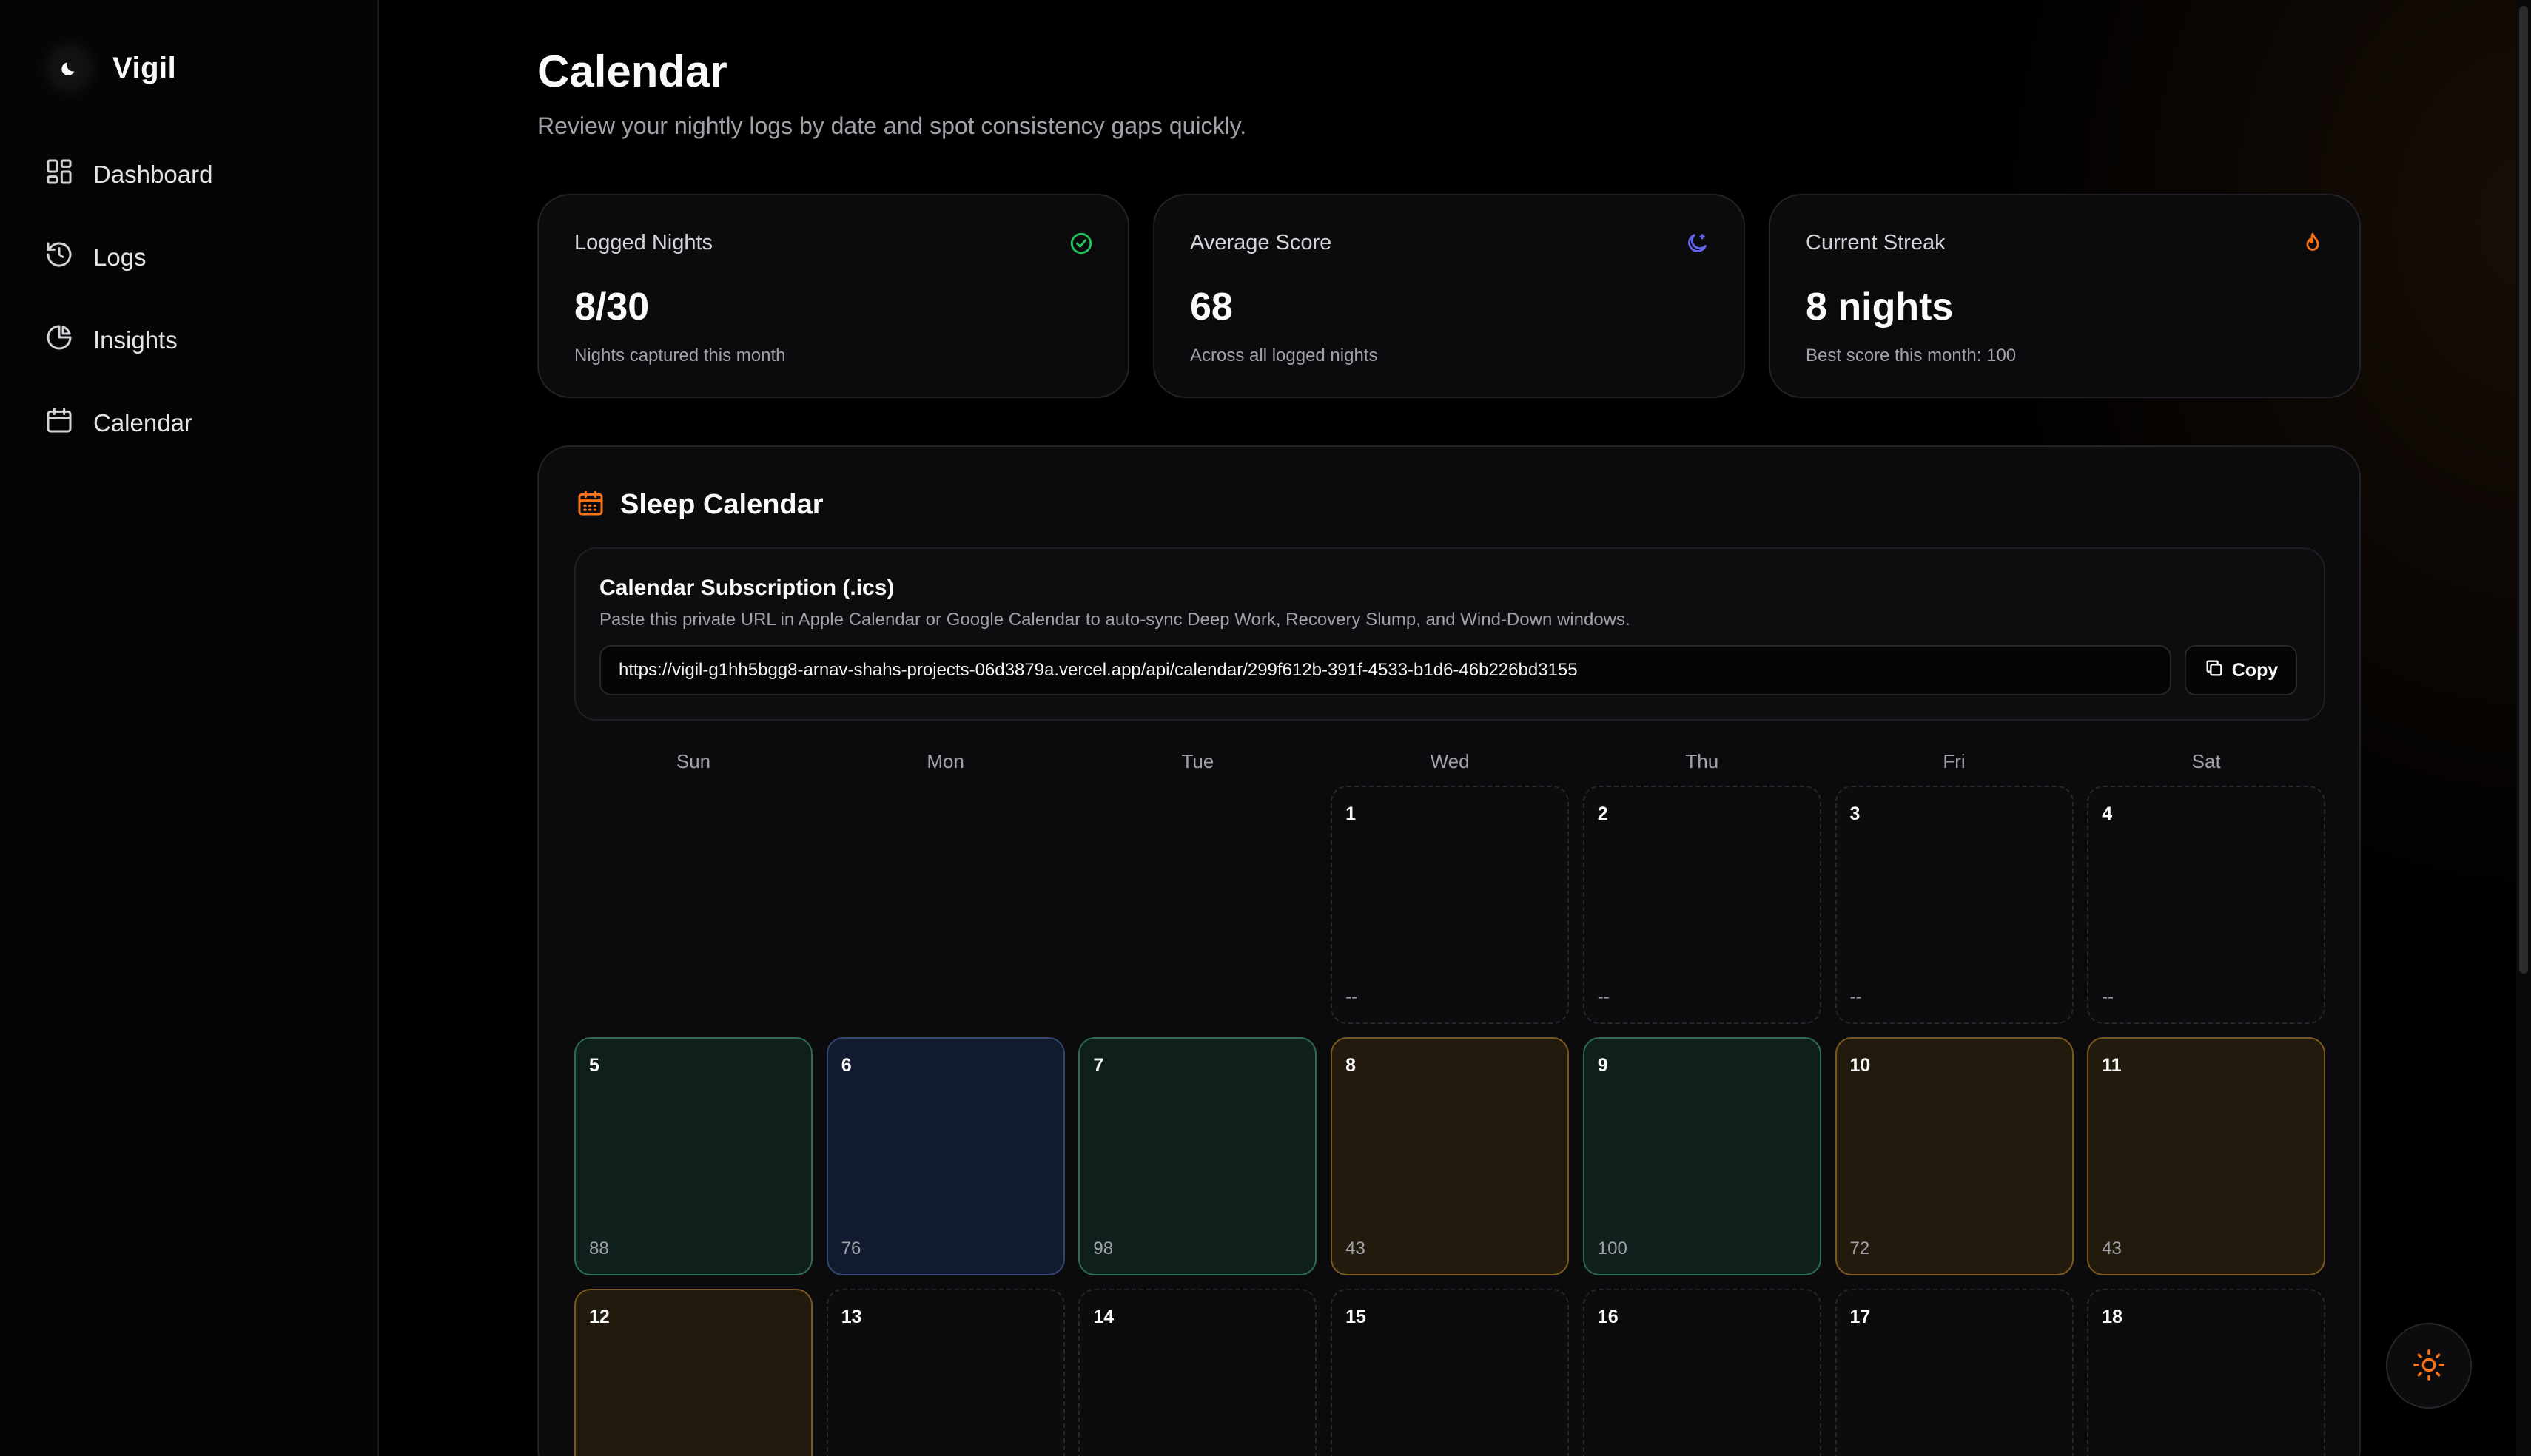 The height and width of the screenshot is (1456, 2531). I want to click on day-number: 5, so click(594, 1065).